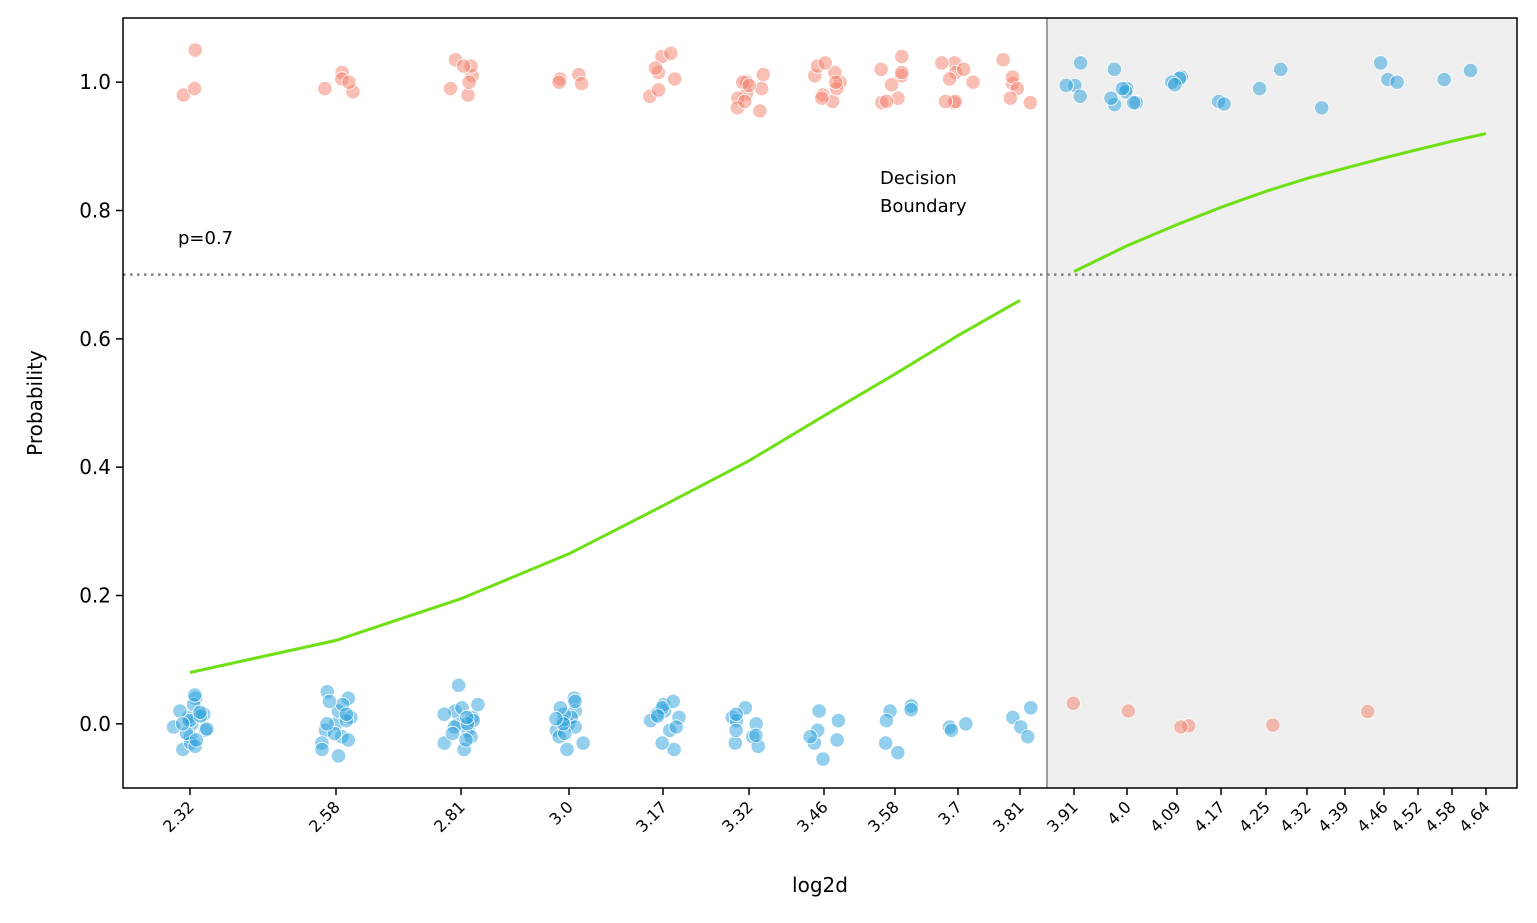 The width and height of the screenshot is (1537, 923). I want to click on y-tick-label: 1.0, so click(95, 82).